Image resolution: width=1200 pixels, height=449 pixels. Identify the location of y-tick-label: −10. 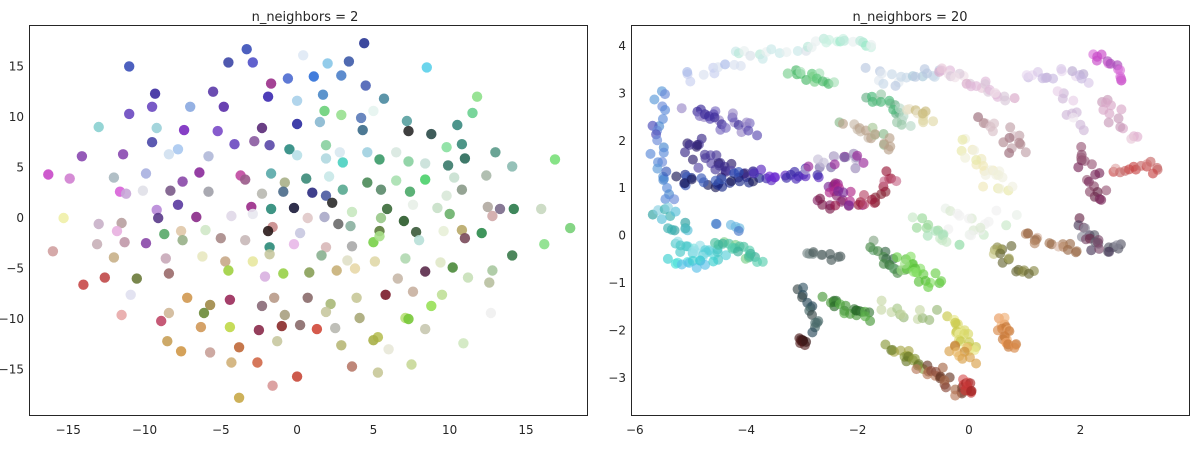
(12, 319).